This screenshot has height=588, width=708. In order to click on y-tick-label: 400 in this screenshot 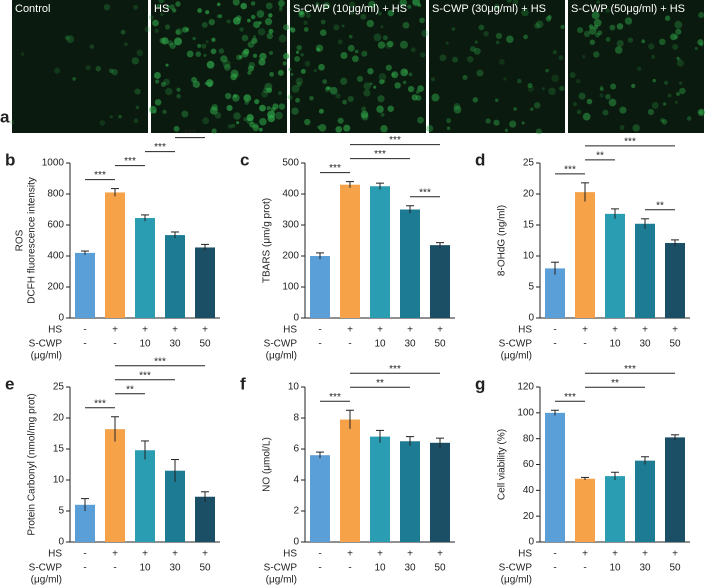, I will do `click(55, 256)`.